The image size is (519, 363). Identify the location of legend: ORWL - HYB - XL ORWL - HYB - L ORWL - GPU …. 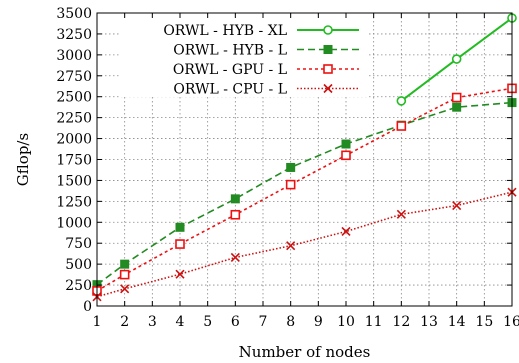
(244, 57).